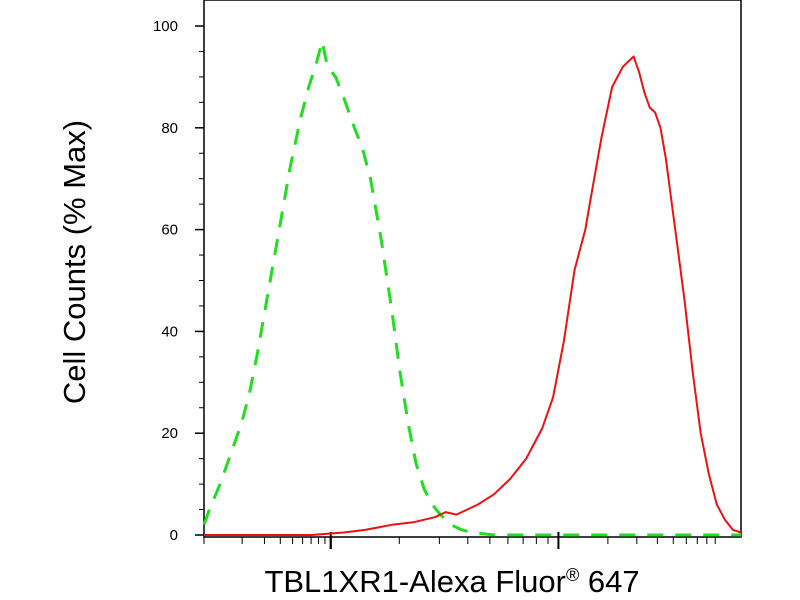 The image size is (800, 600). What do you see at coordinates (74, 262) in the screenshot?
I see `y-axis-title: Cell Counts (% Max)` at bounding box center [74, 262].